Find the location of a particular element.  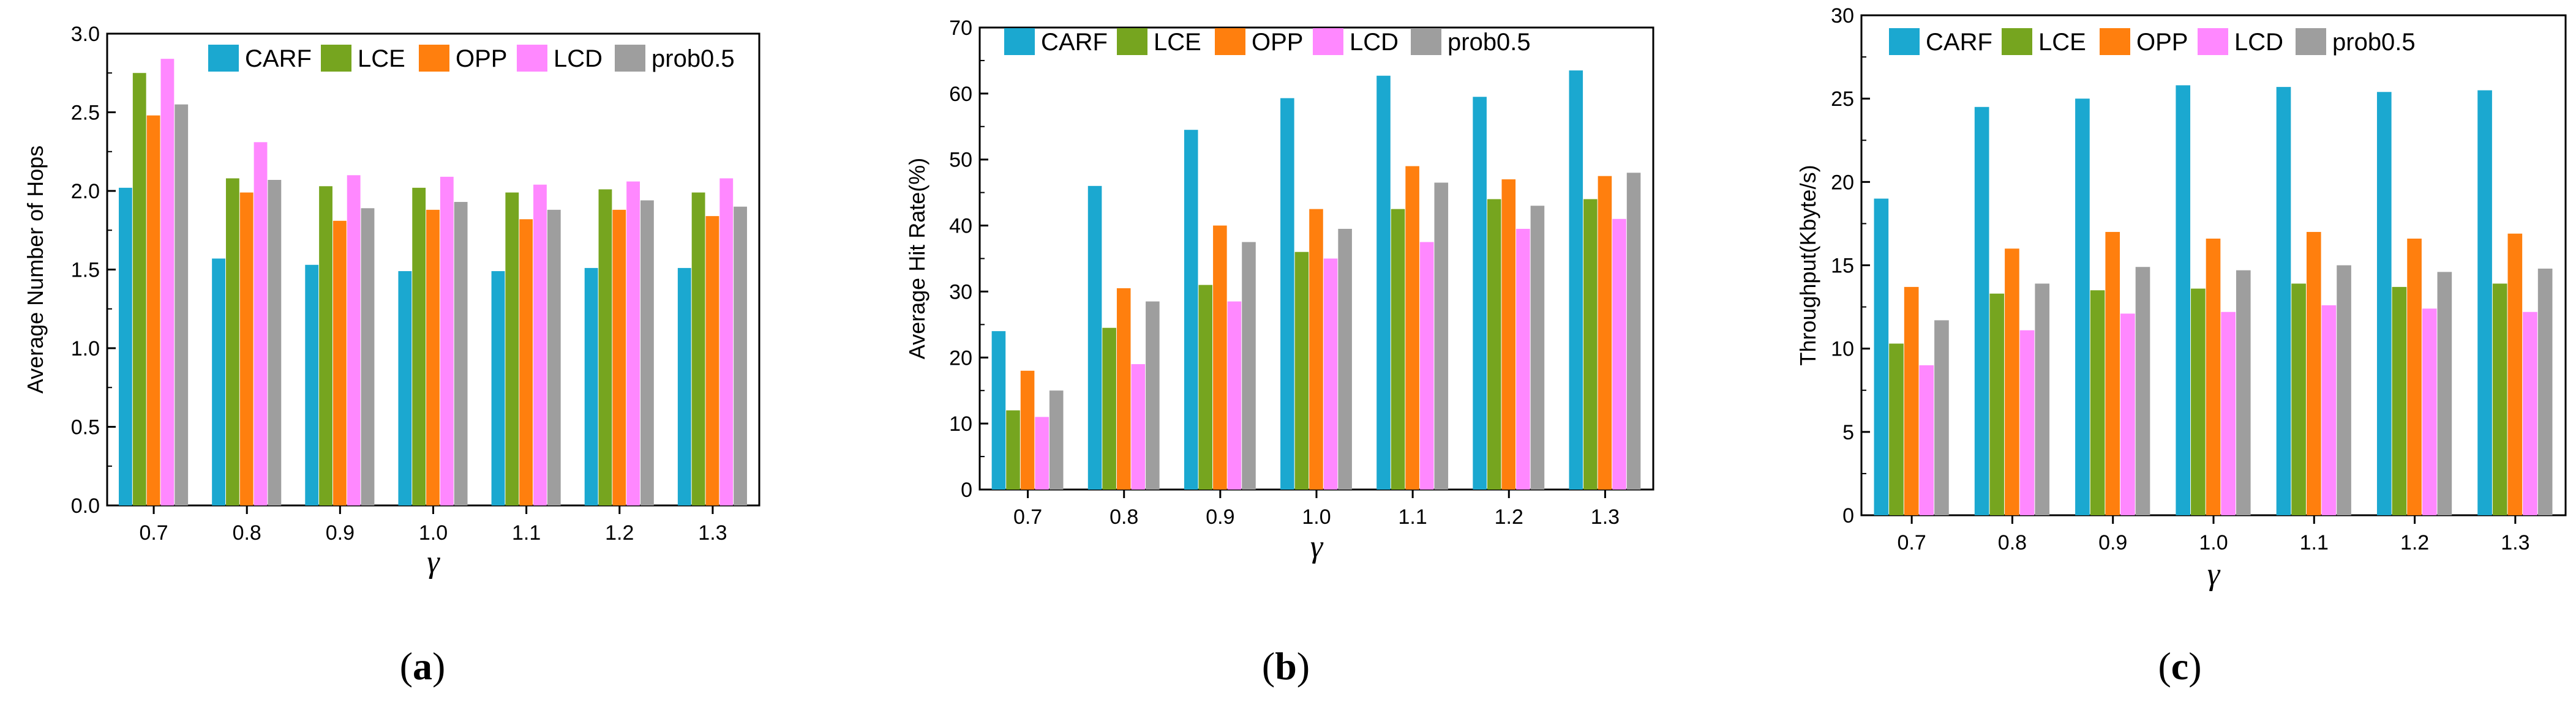

y-tick-label: 2.0 is located at coordinates (85, 191).